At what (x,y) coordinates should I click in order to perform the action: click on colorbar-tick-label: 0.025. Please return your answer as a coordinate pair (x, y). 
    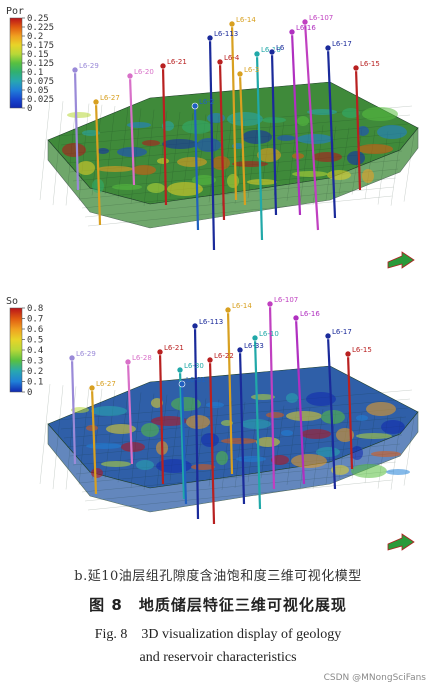
    Looking at the image, I should click on (40, 100).